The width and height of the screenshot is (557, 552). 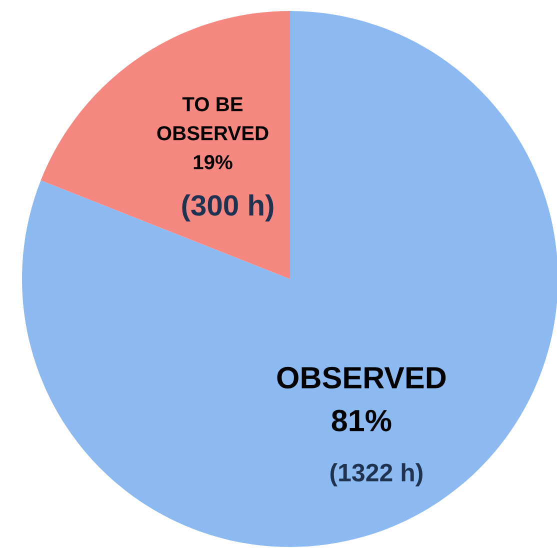 I want to click on slice-label: TO BE OBSERVED, so click(x=212, y=118).